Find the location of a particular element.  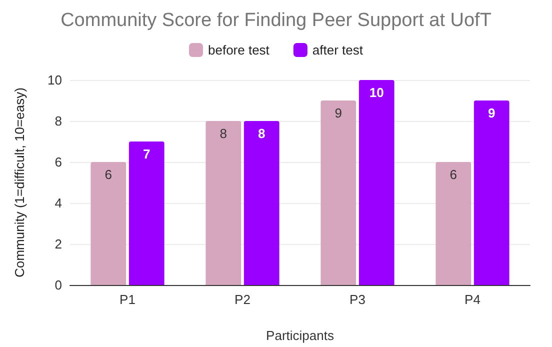

legend-label: before test is located at coordinates (239, 50).